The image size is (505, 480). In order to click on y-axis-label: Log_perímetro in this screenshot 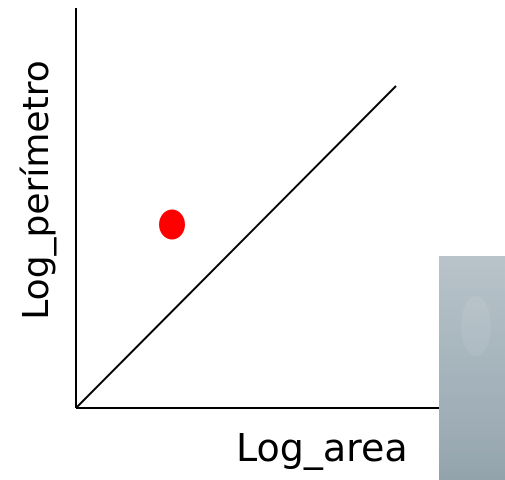, I will do `click(36, 190)`.